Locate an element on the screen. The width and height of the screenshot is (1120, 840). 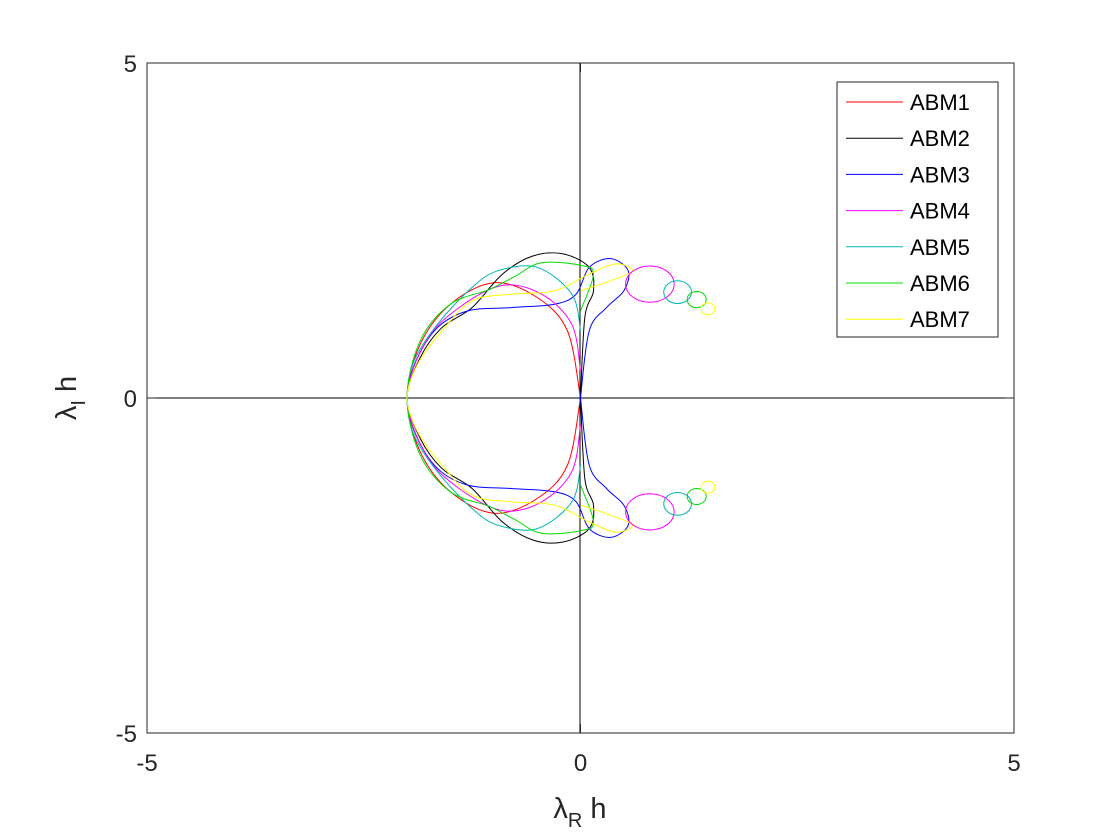
lobe-abm7-upper is located at coordinates (708, 309).